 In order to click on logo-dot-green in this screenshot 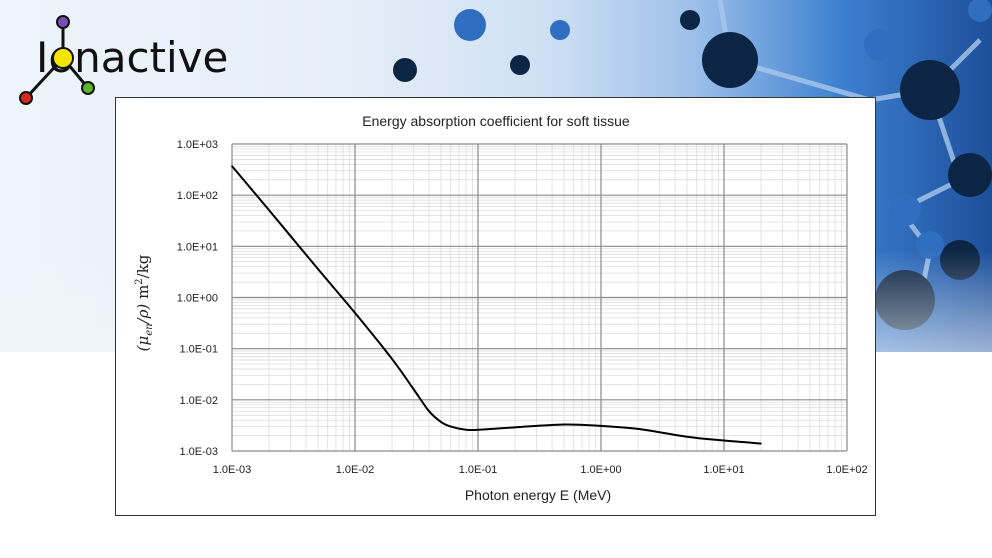, I will do `click(88, 88)`.